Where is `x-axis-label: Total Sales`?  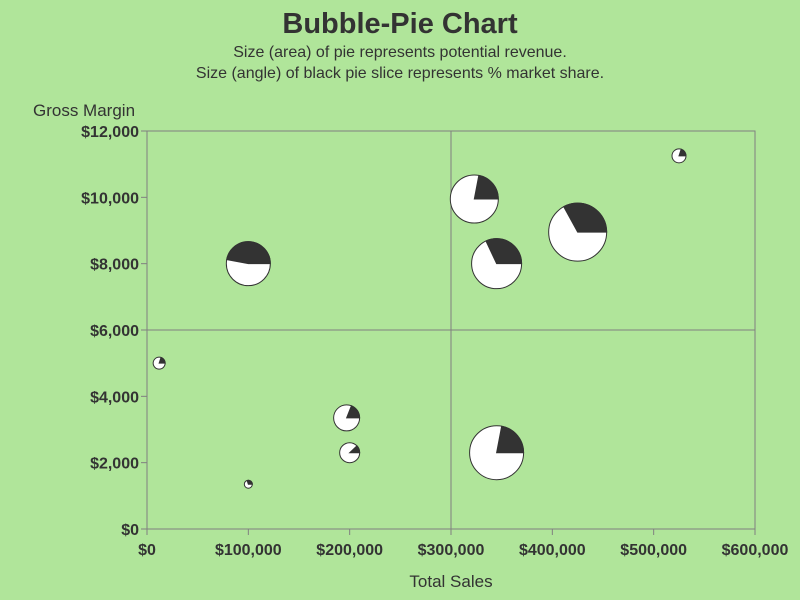 x-axis-label: Total Sales is located at coordinates (450, 581).